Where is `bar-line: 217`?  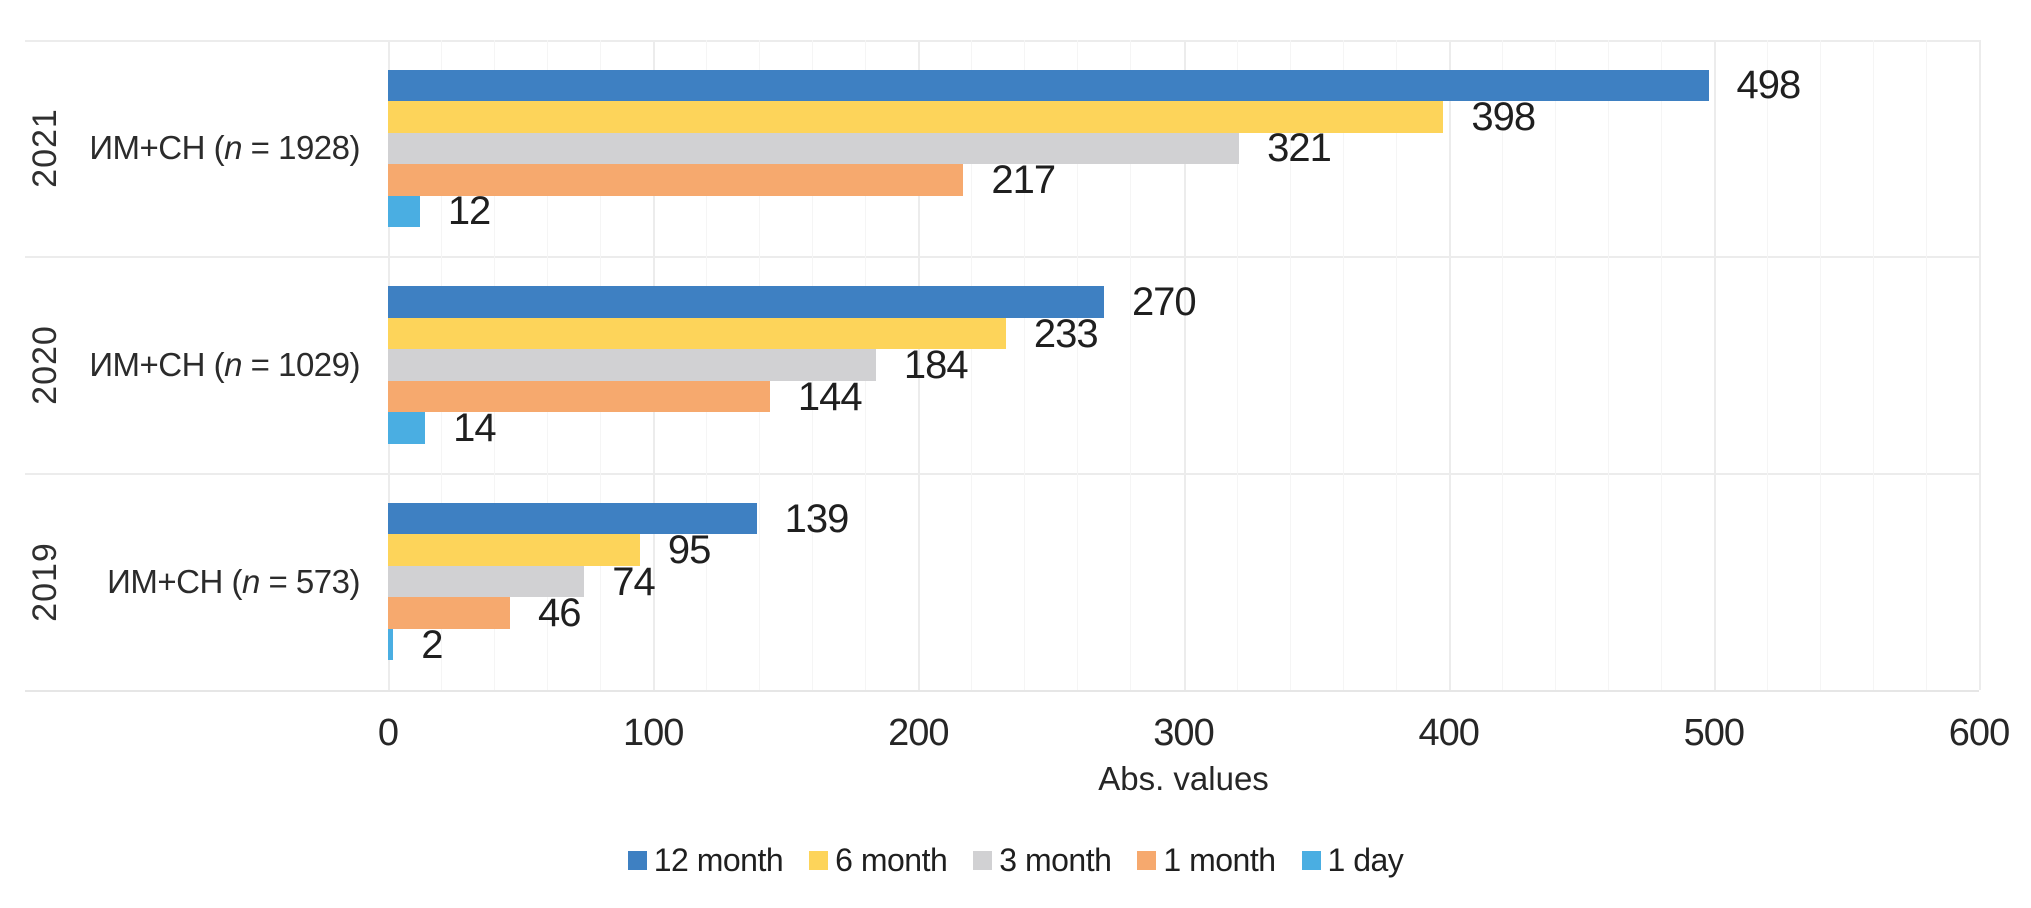
bar-line: 217 is located at coordinates (1183, 180).